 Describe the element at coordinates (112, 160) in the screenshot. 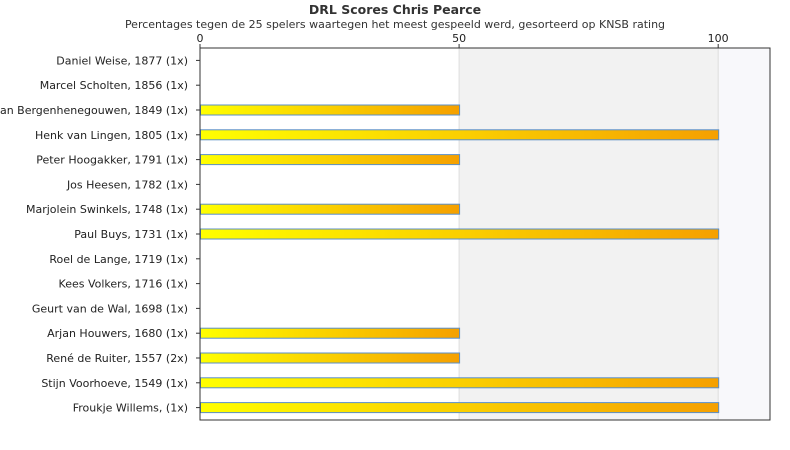

I see `category-label: Peter Hoogakker, 1791 (1x)` at that location.